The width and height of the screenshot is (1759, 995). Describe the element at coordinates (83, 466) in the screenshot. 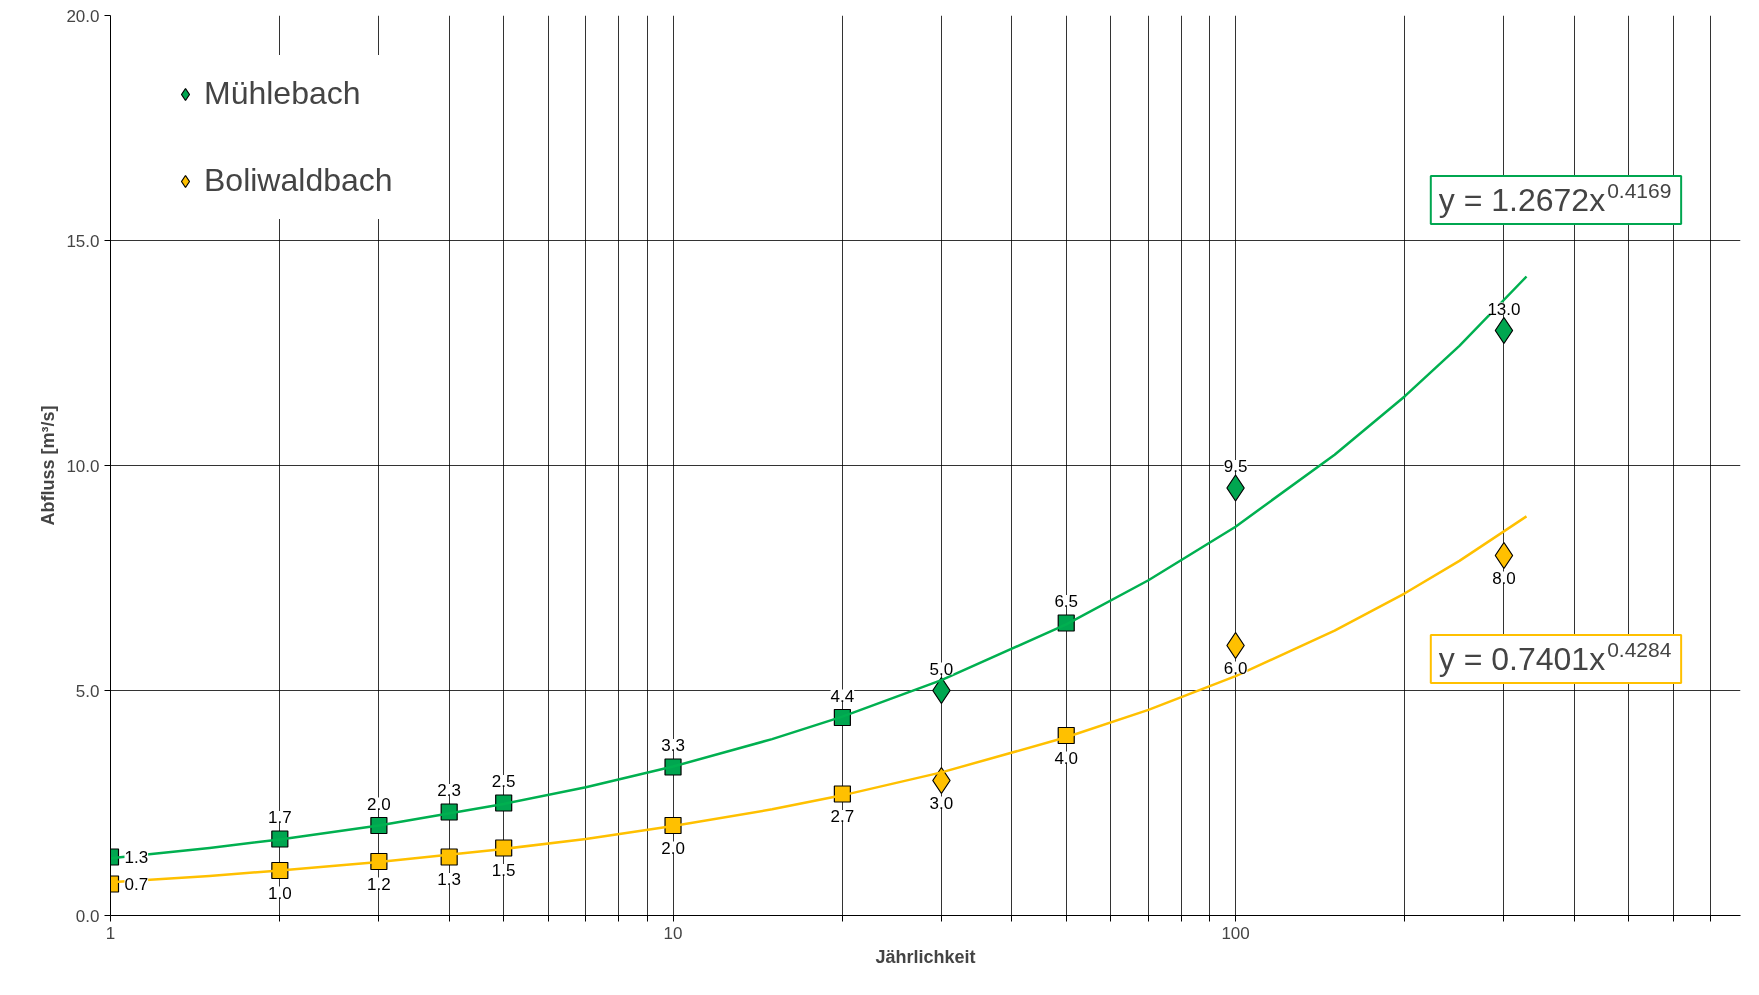

I see `y-tick-label: 10.0` at that location.